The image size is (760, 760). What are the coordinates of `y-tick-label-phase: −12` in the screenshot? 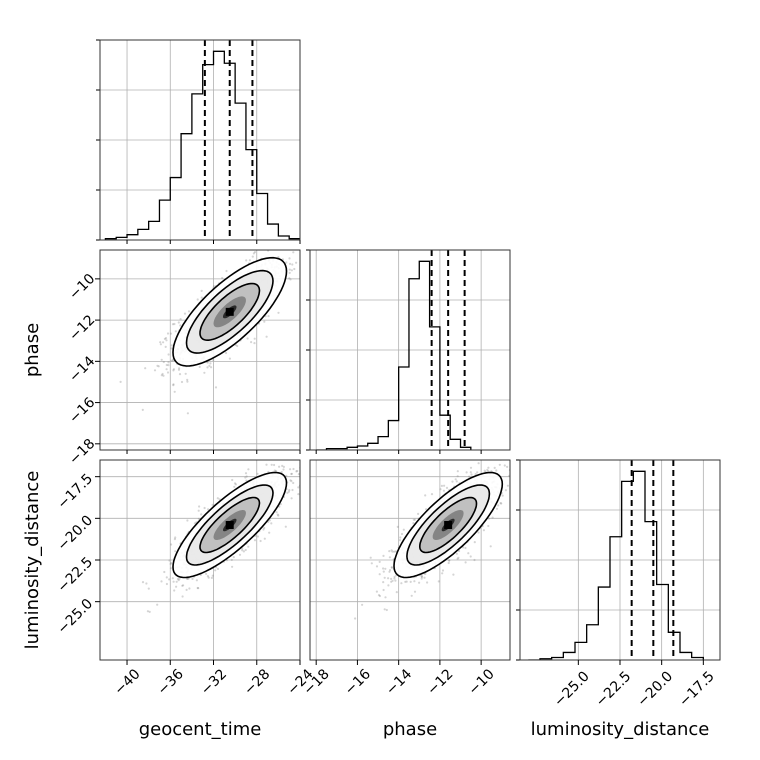 It's located at (82, 328).